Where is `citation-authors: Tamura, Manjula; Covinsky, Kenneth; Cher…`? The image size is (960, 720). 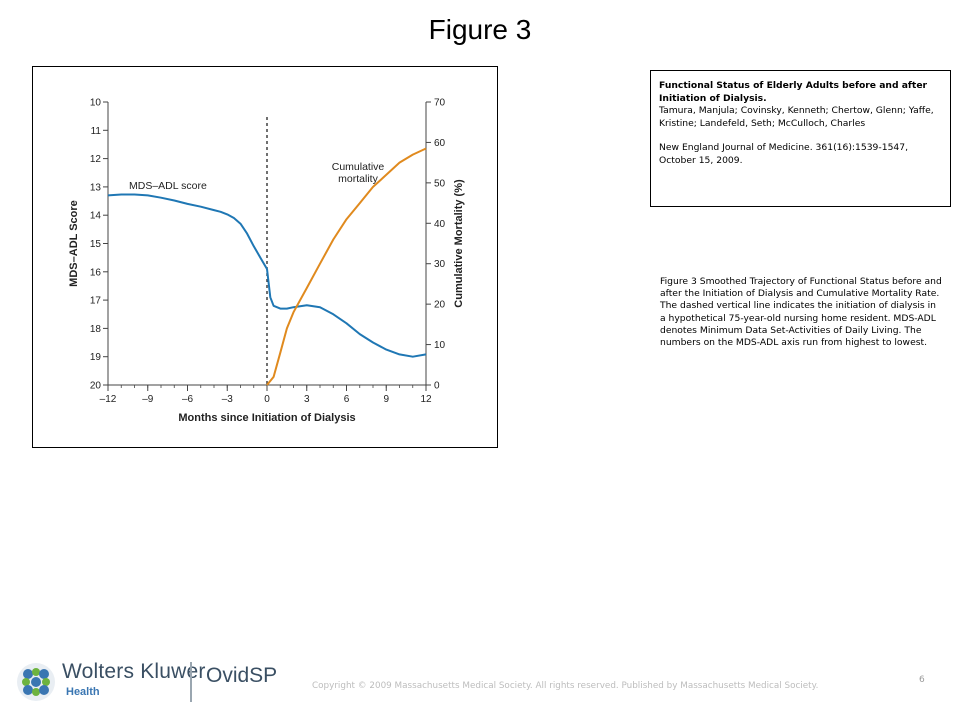 citation-authors: Tamura, Manjula; Covinsky, Kenneth; Cher… is located at coordinates (796, 117).